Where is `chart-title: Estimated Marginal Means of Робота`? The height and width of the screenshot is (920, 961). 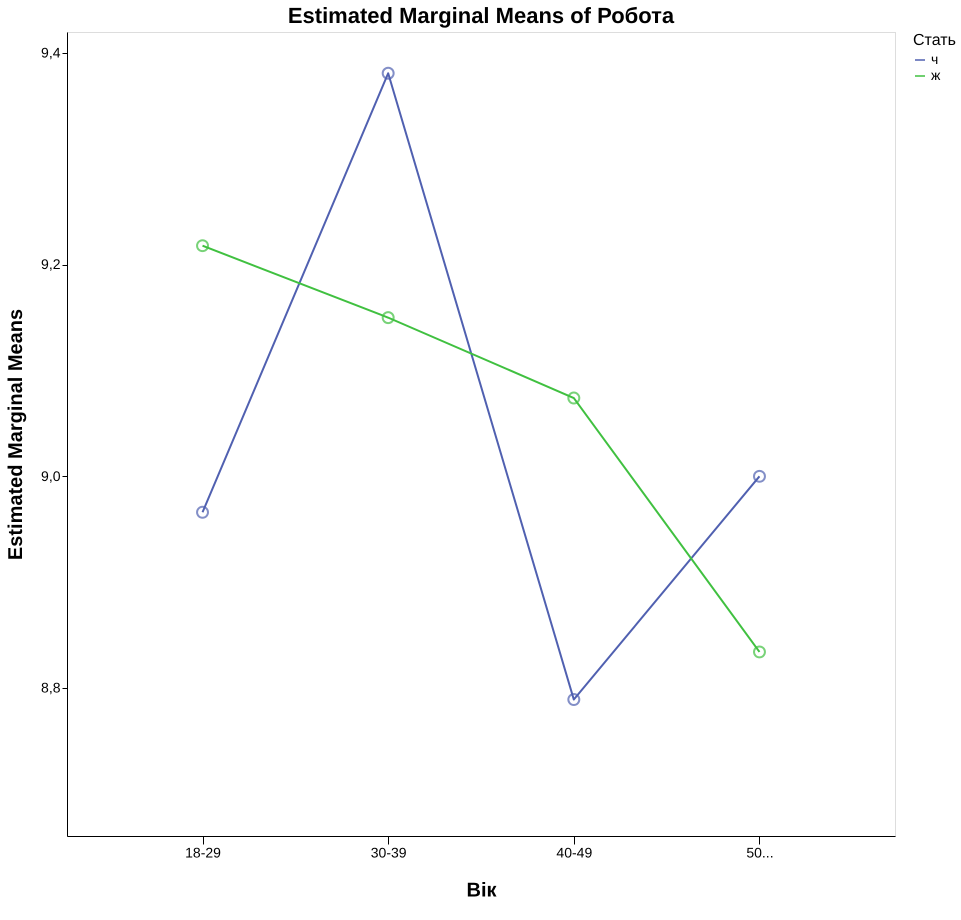
chart-title: Estimated Marginal Means of Робота is located at coordinates (481, 15).